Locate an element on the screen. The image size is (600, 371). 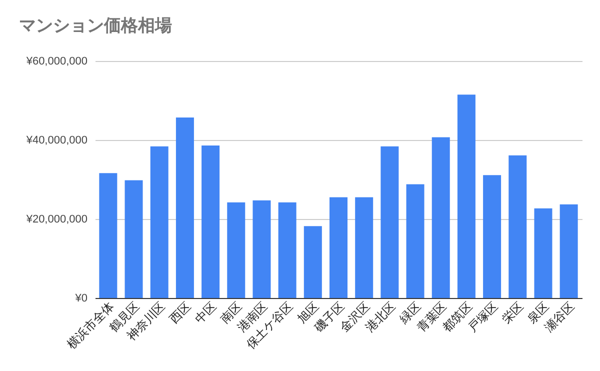
y-tick-label: ¥60,000,000 is located at coordinates (56, 62).